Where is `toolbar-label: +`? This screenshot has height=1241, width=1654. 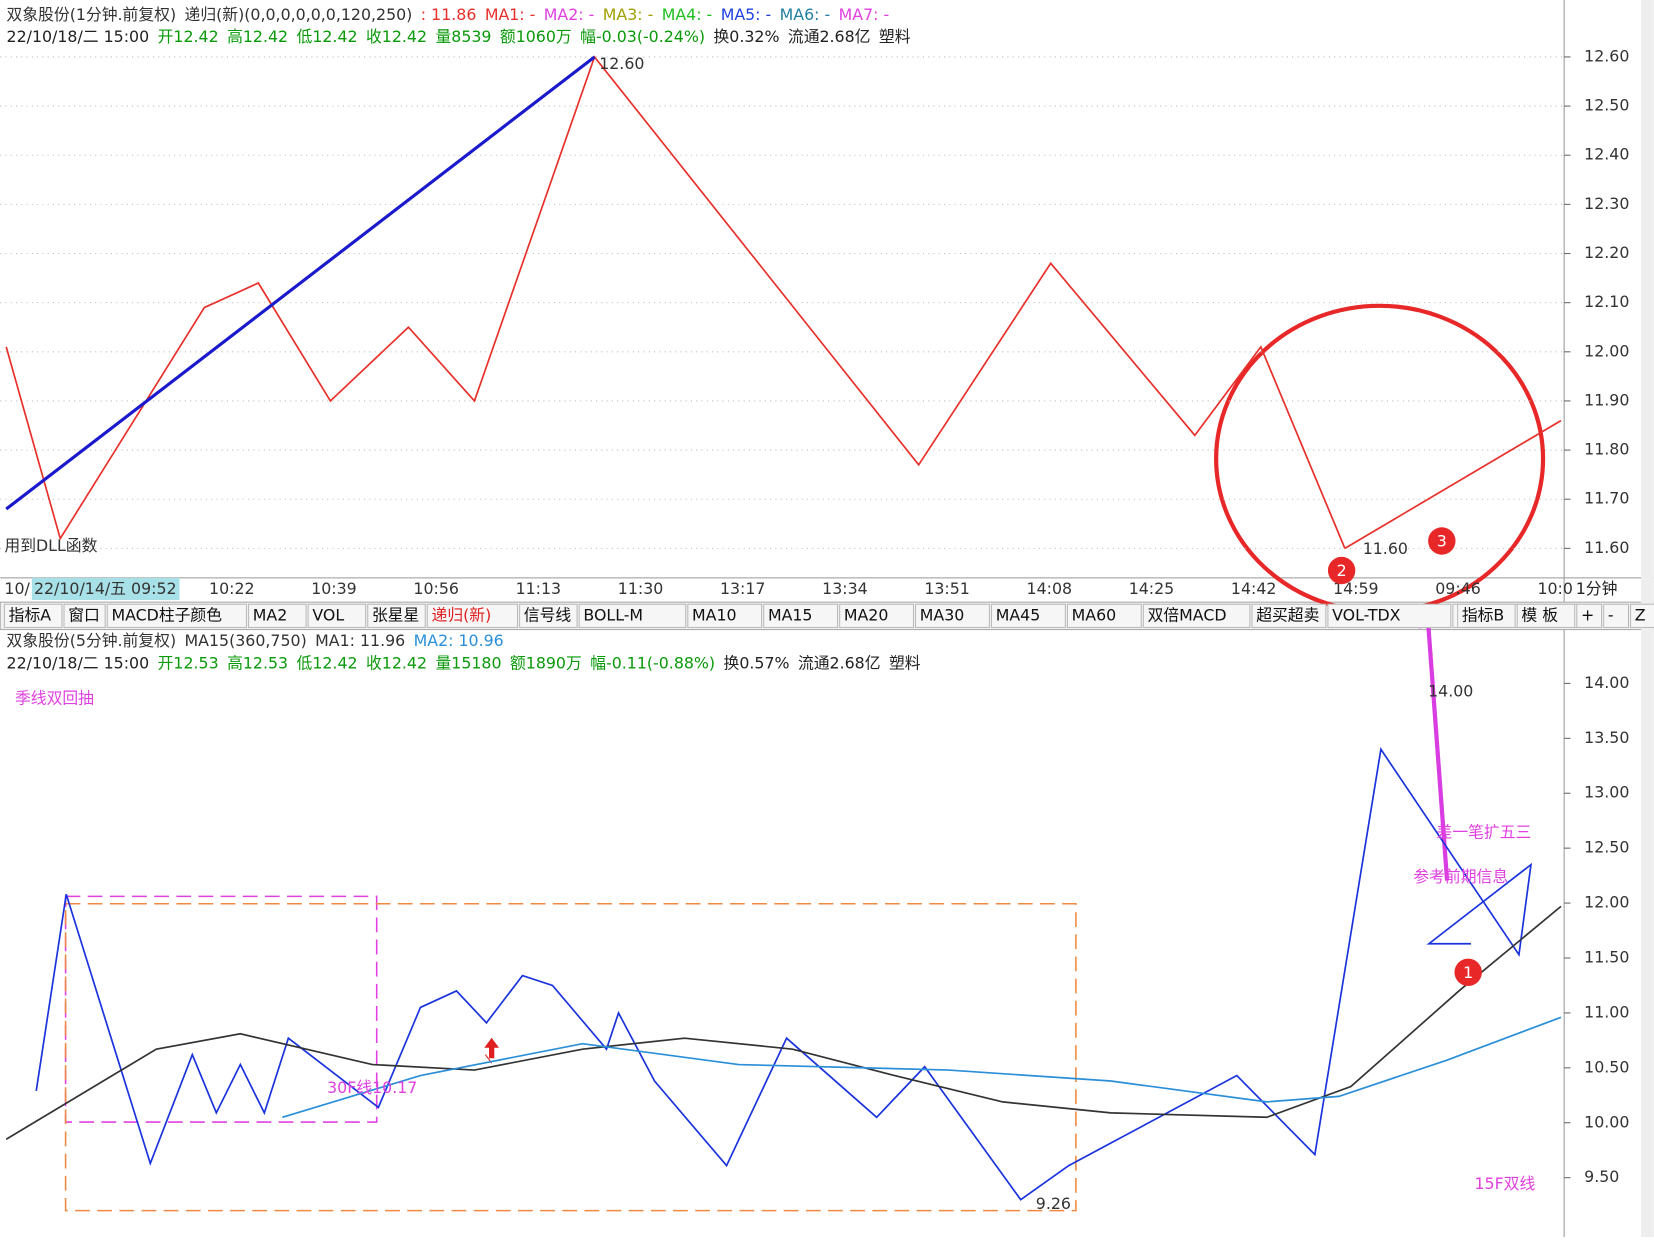 toolbar-label: + is located at coordinates (1587, 614).